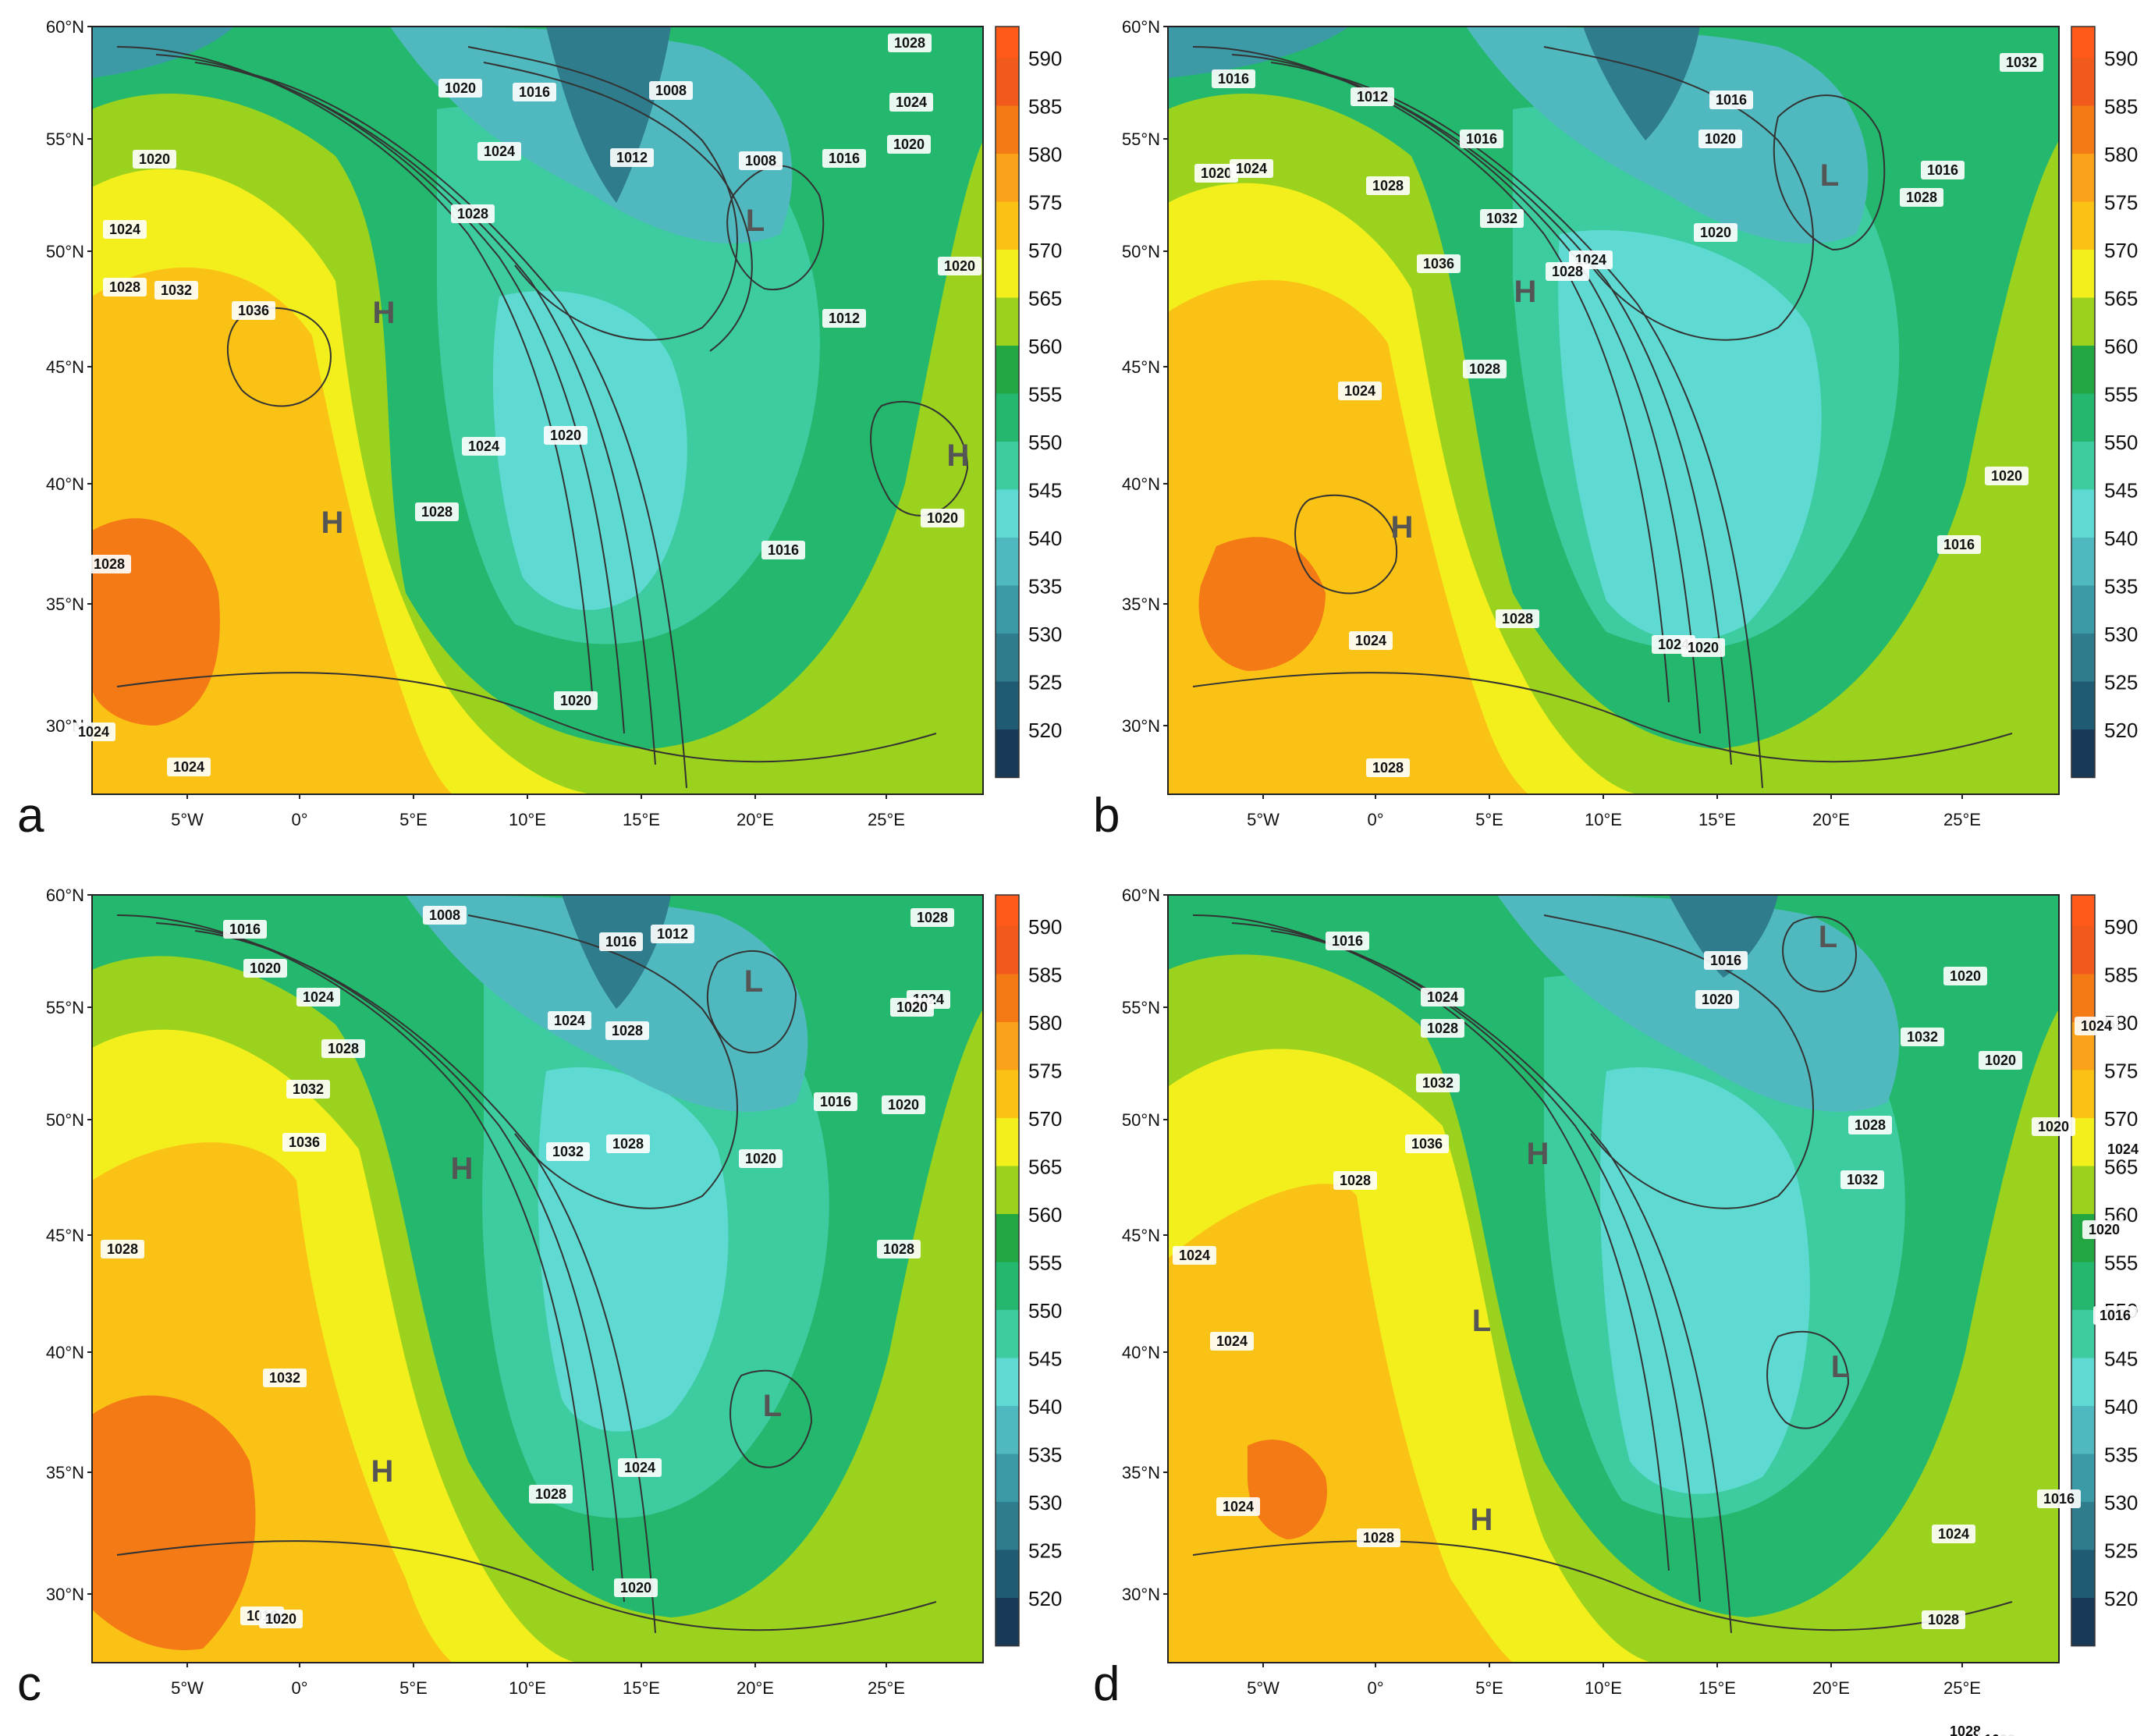  What do you see at coordinates (2121, 1551) in the screenshot?
I see `colorbar-label: 525` at bounding box center [2121, 1551].